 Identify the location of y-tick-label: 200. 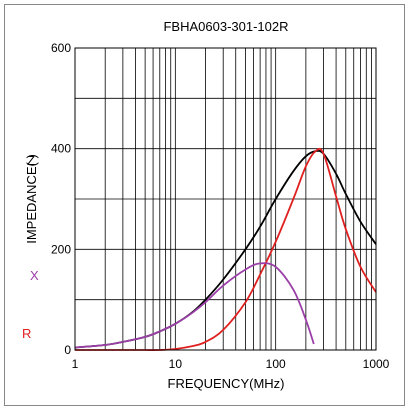
(61, 249).